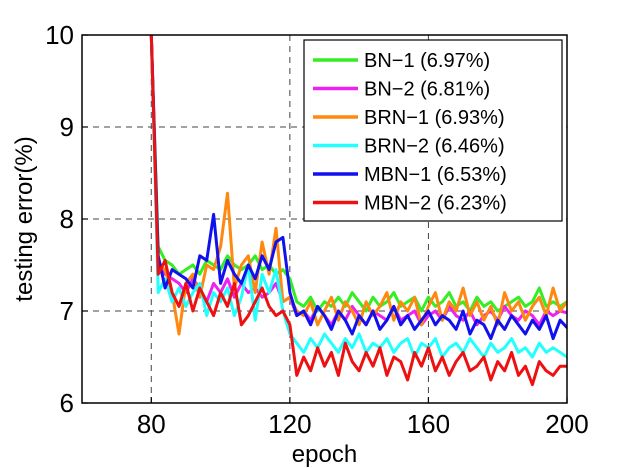 The width and height of the screenshot is (623, 468). I want to click on legend-entry-label: BN−1 (6.97%), so click(427, 61).